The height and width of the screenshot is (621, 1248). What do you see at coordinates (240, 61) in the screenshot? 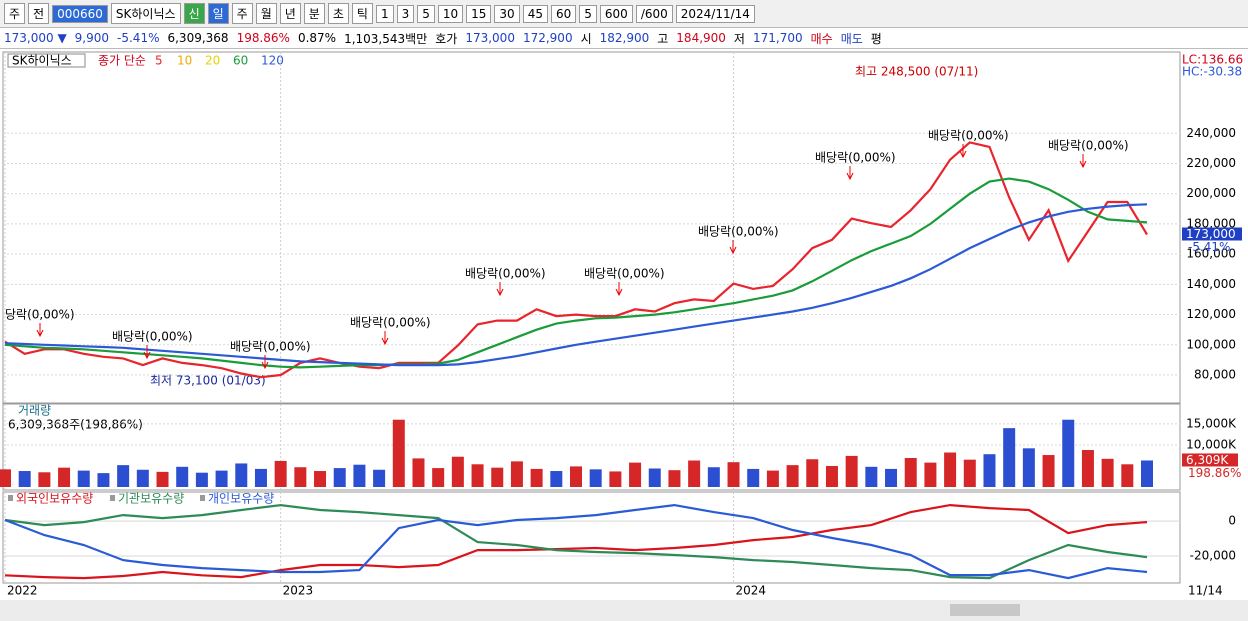
I see `ma-legend: 60` at bounding box center [240, 61].